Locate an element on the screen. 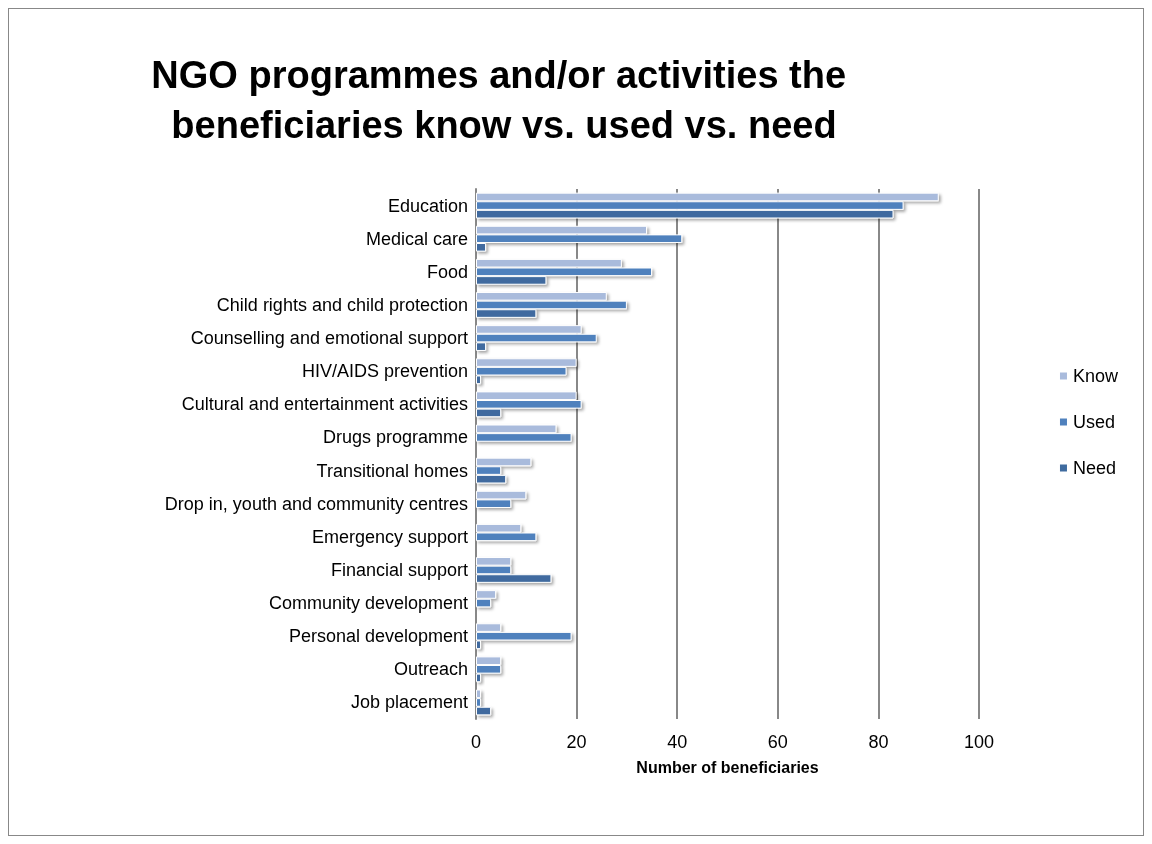 This screenshot has height=844, width=1152. y-tick-label: Counselling and emotional support is located at coordinates (329, 338).